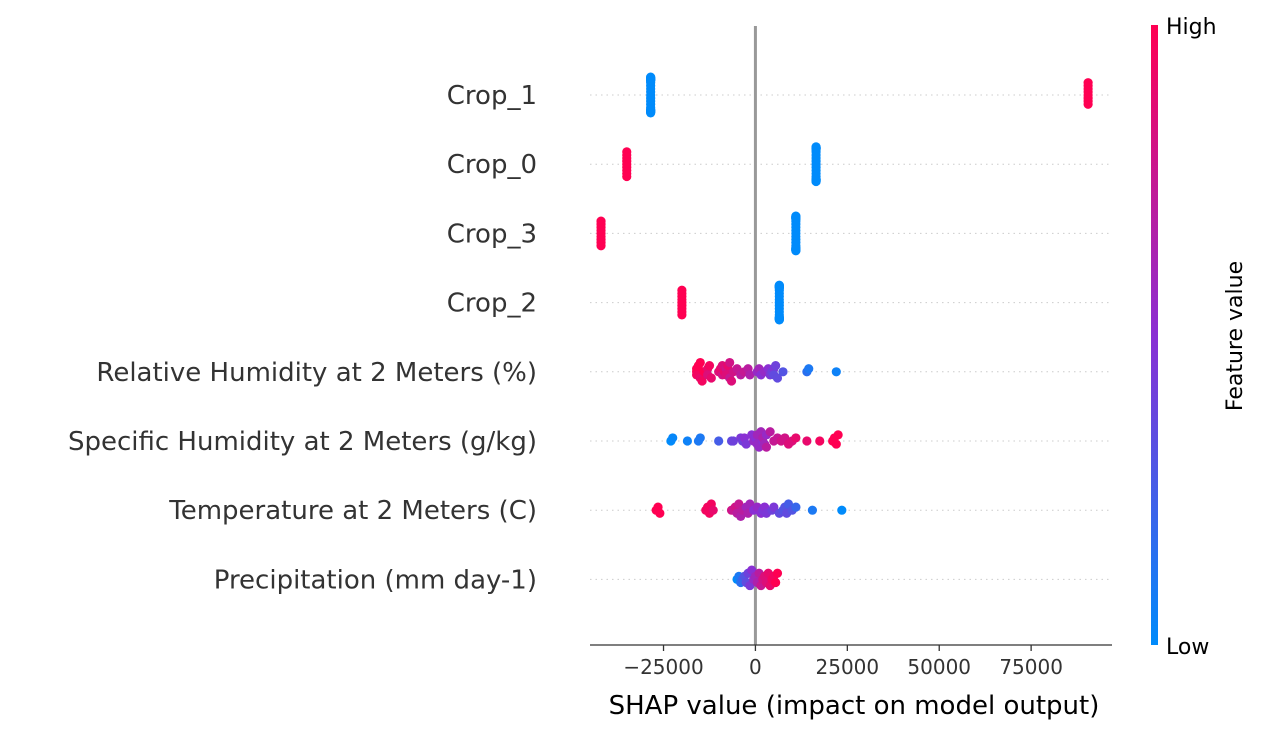 The width and height of the screenshot is (1264, 737). What do you see at coordinates (1235, 336) in the screenshot?
I see `colorbar-title: Feature value` at bounding box center [1235, 336].